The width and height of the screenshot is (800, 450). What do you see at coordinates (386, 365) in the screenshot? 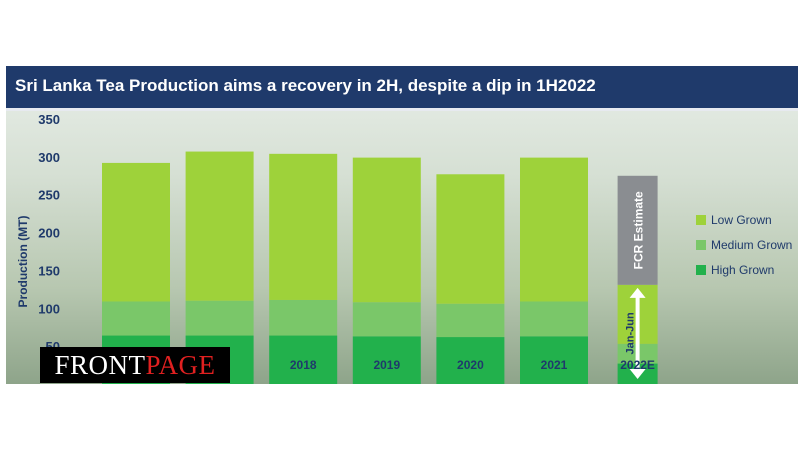
I see `x-tick-label: 2019` at bounding box center [386, 365].